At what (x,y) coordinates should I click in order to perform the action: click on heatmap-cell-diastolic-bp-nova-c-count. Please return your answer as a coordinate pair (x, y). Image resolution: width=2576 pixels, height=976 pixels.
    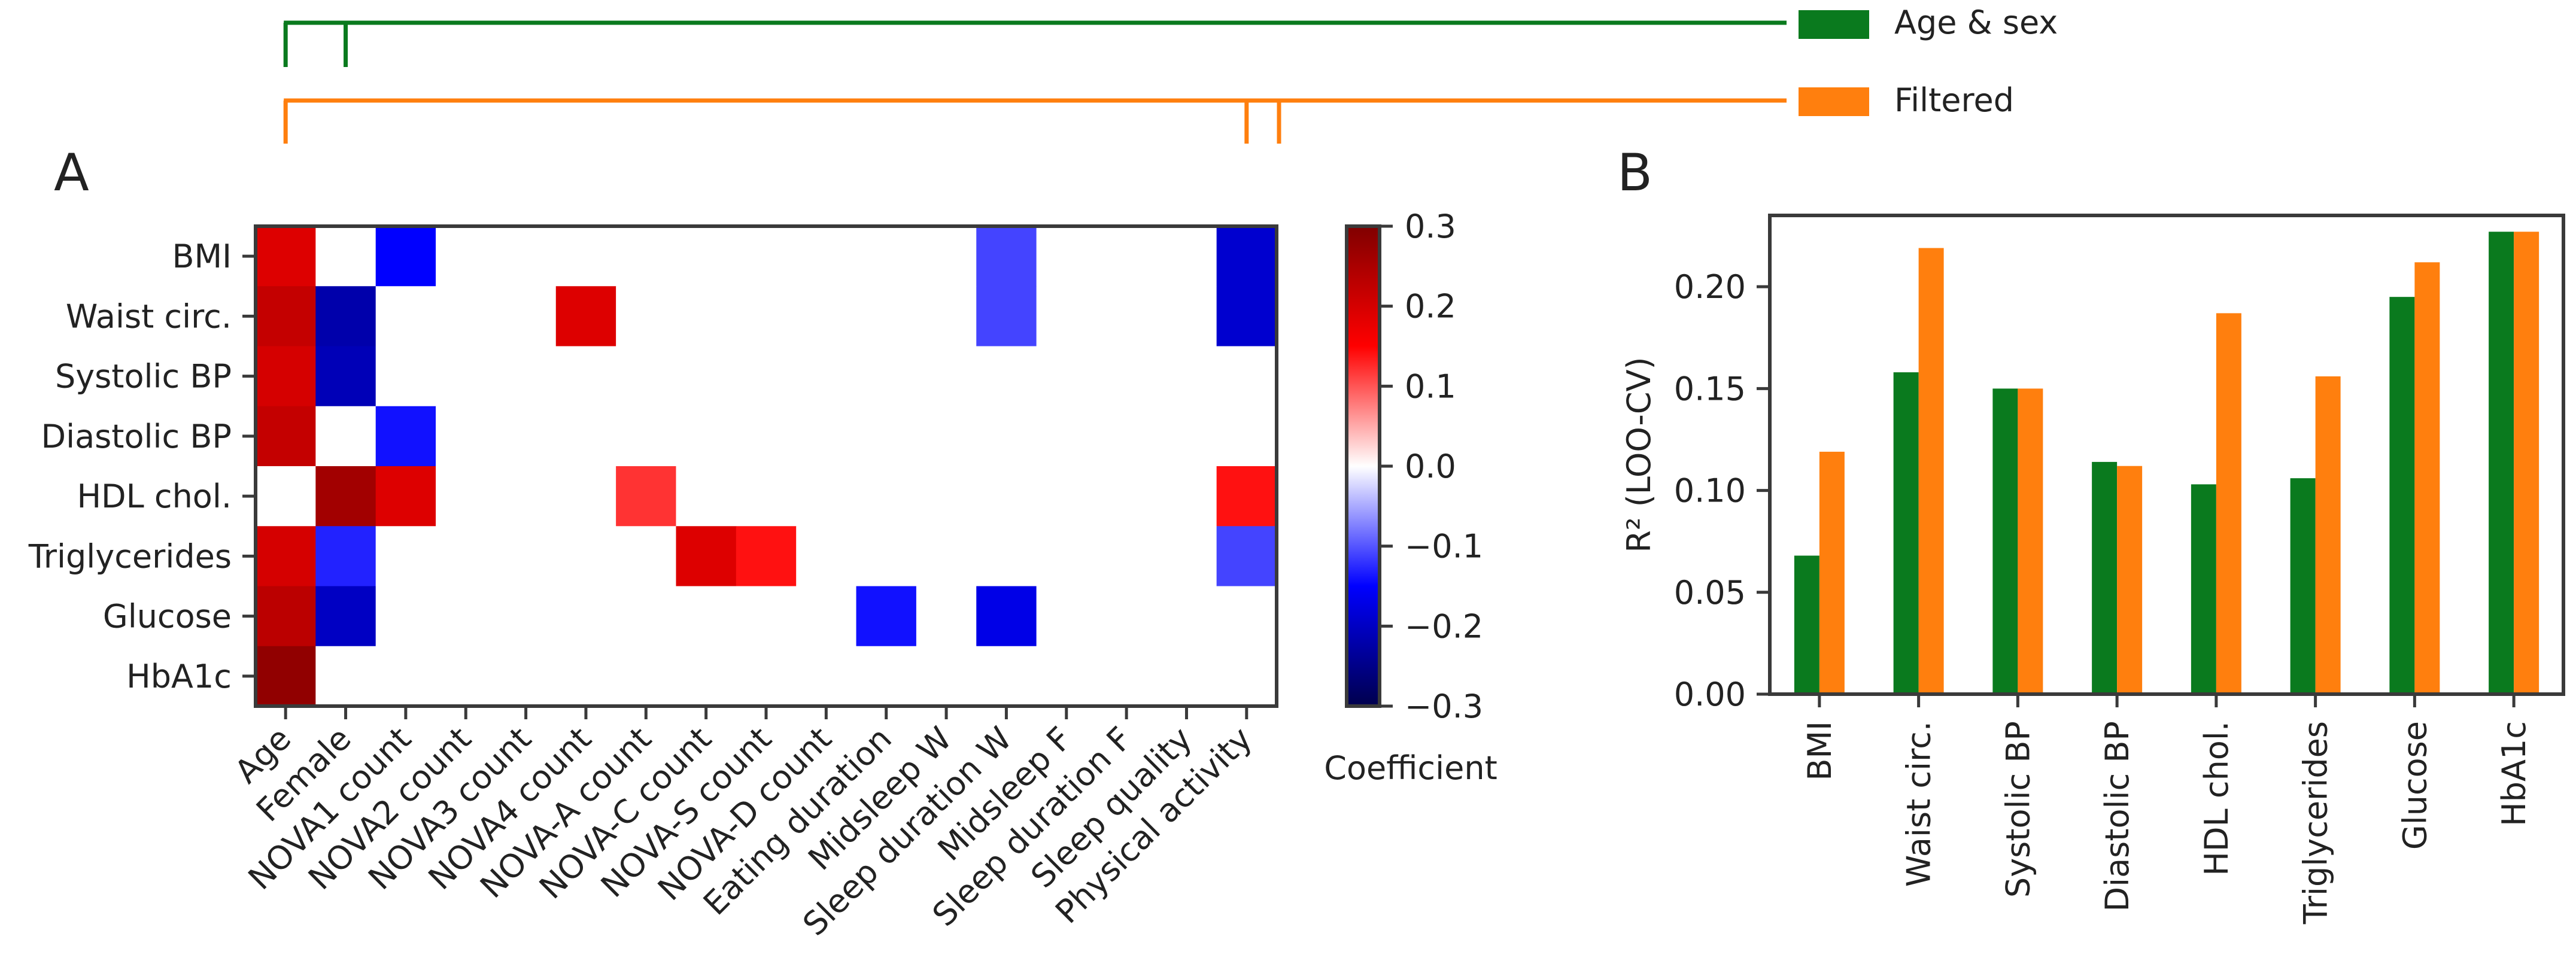
    Looking at the image, I should click on (707, 436).